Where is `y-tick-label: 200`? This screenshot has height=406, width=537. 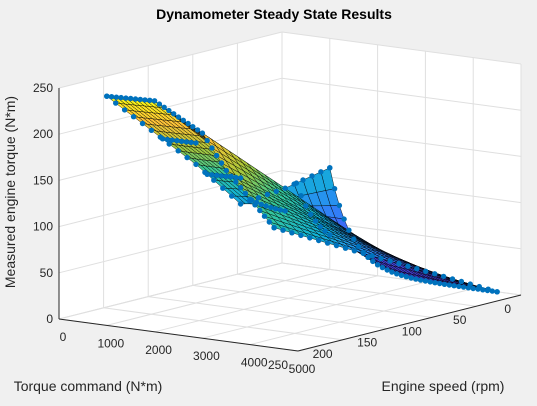
y-tick-label: 200 is located at coordinates (323, 354).